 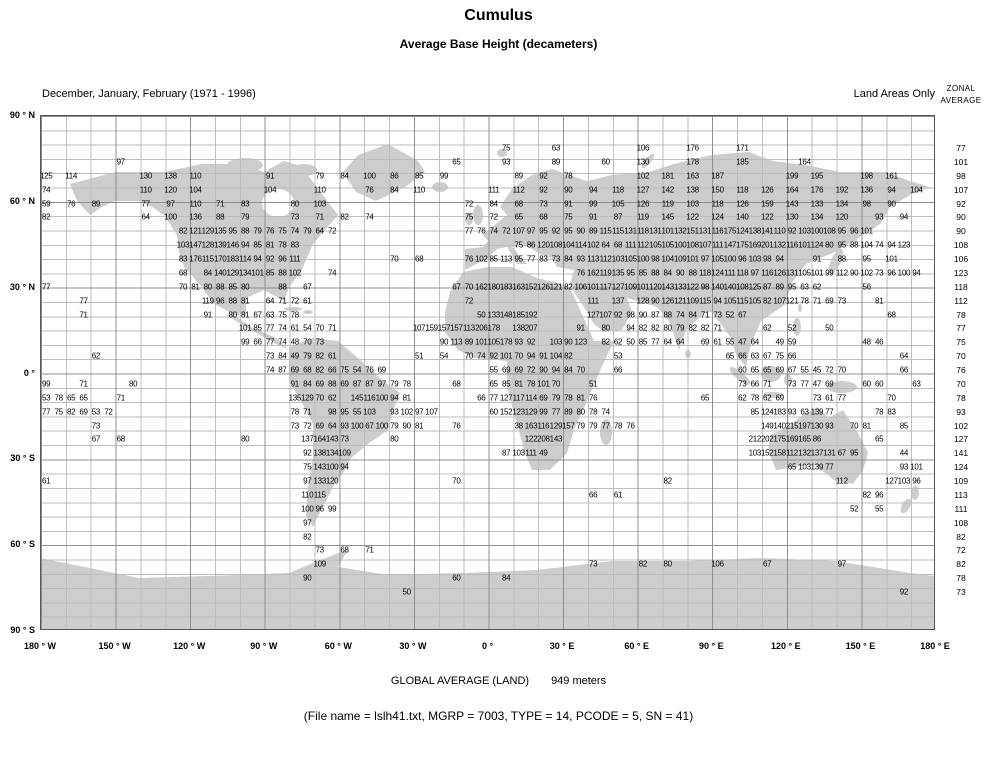 What do you see at coordinates (692, 203) in the screenshot?
I see `grid-value: 103` at bounding box center [692, 203].